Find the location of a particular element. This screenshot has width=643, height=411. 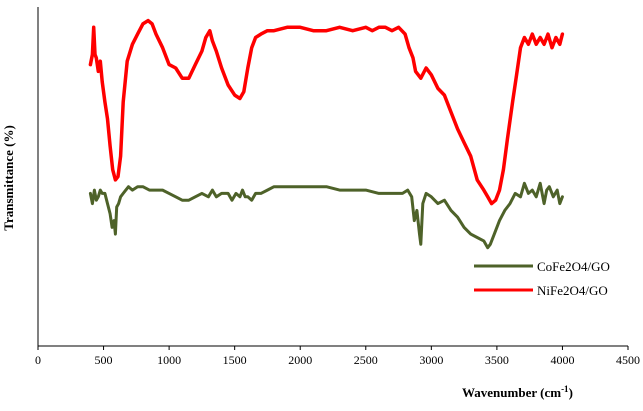

x-tick-label: 4500 is located at coordinates (628, 360).